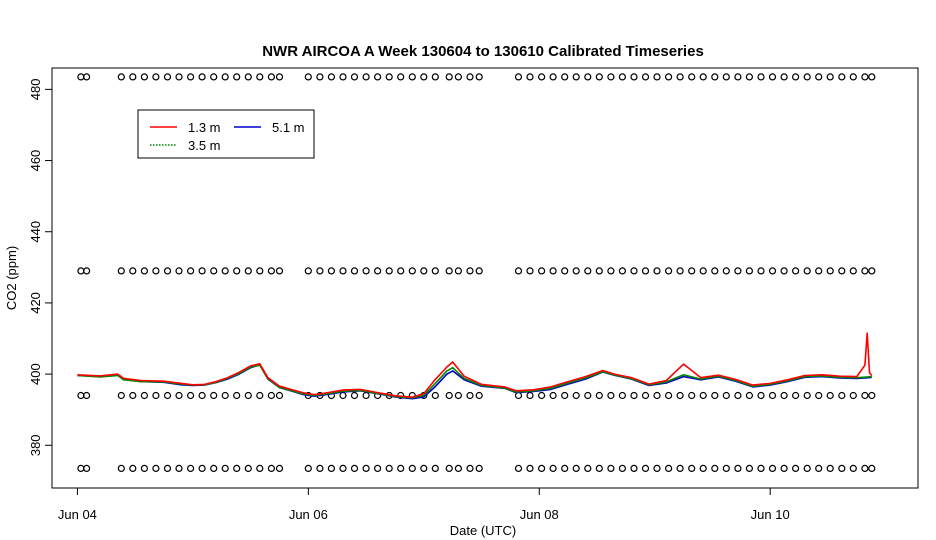 The image size is (936, 540). Describe the element at coordinates (204, 127) in the screenshot. I see `legend-label-1: 1.3 m` at that location.